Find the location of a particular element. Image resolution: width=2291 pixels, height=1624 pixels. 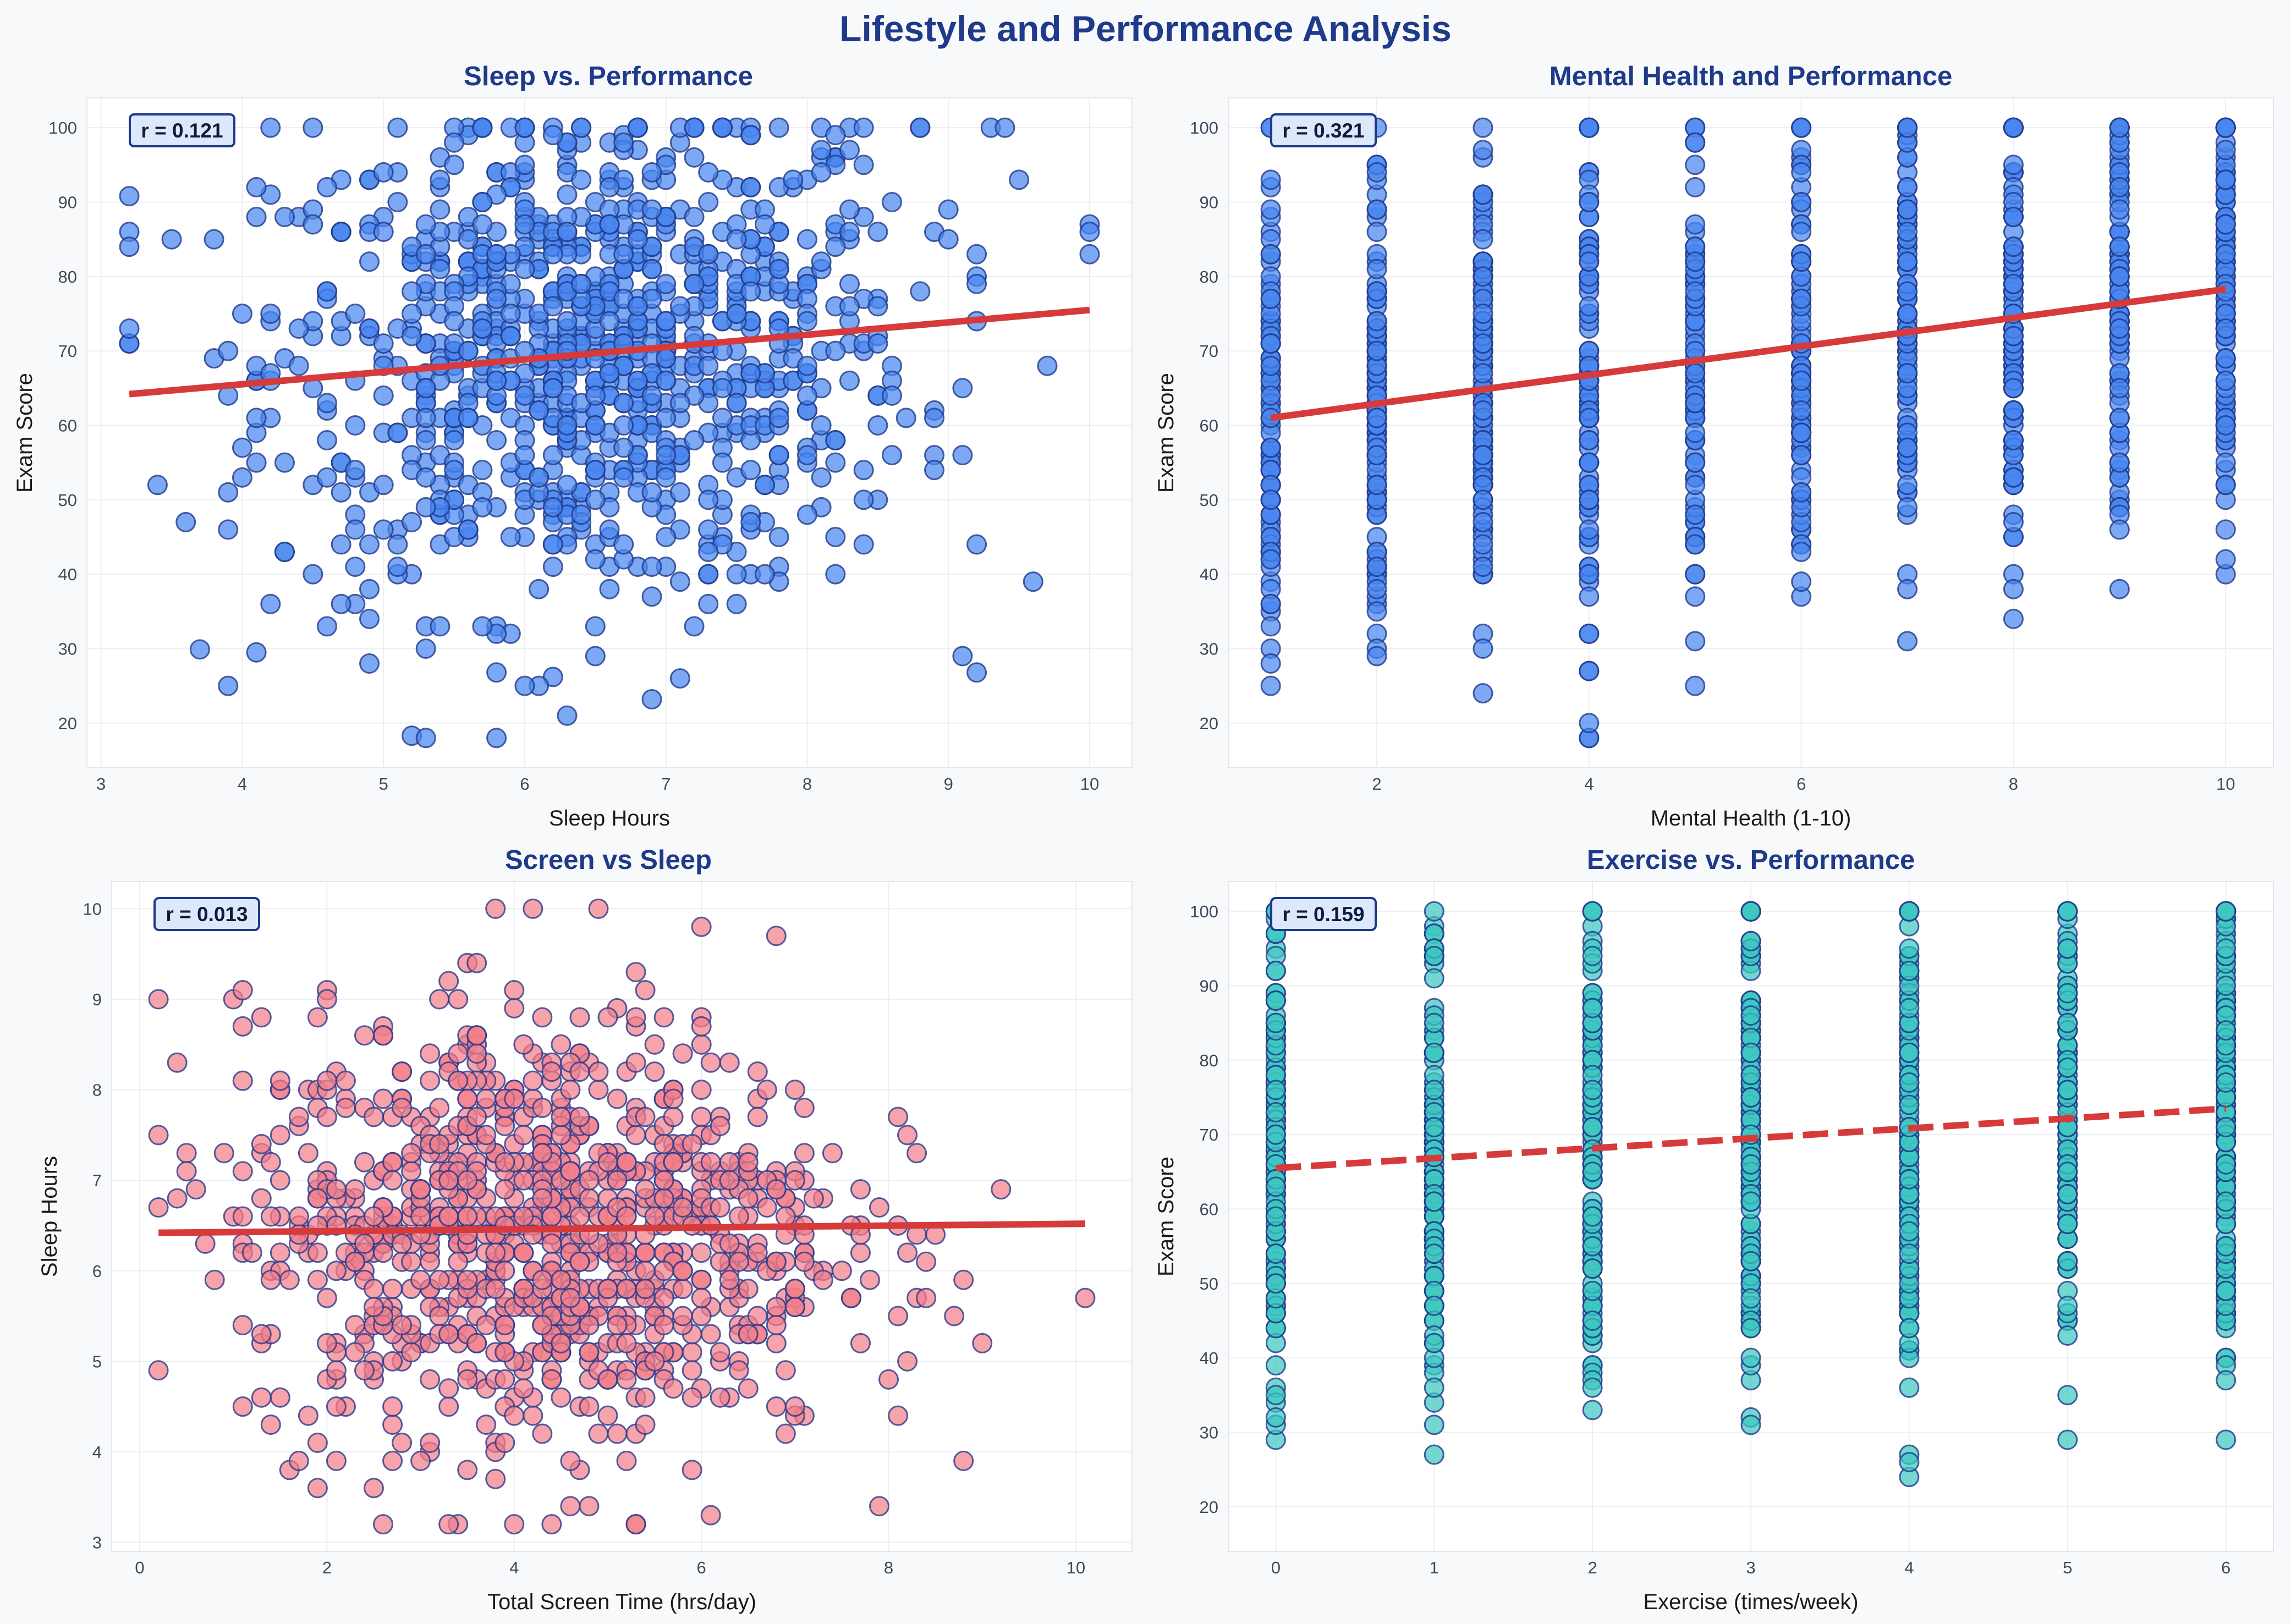

x-tick-label: 5 is located at coordinates (2067, 1567).